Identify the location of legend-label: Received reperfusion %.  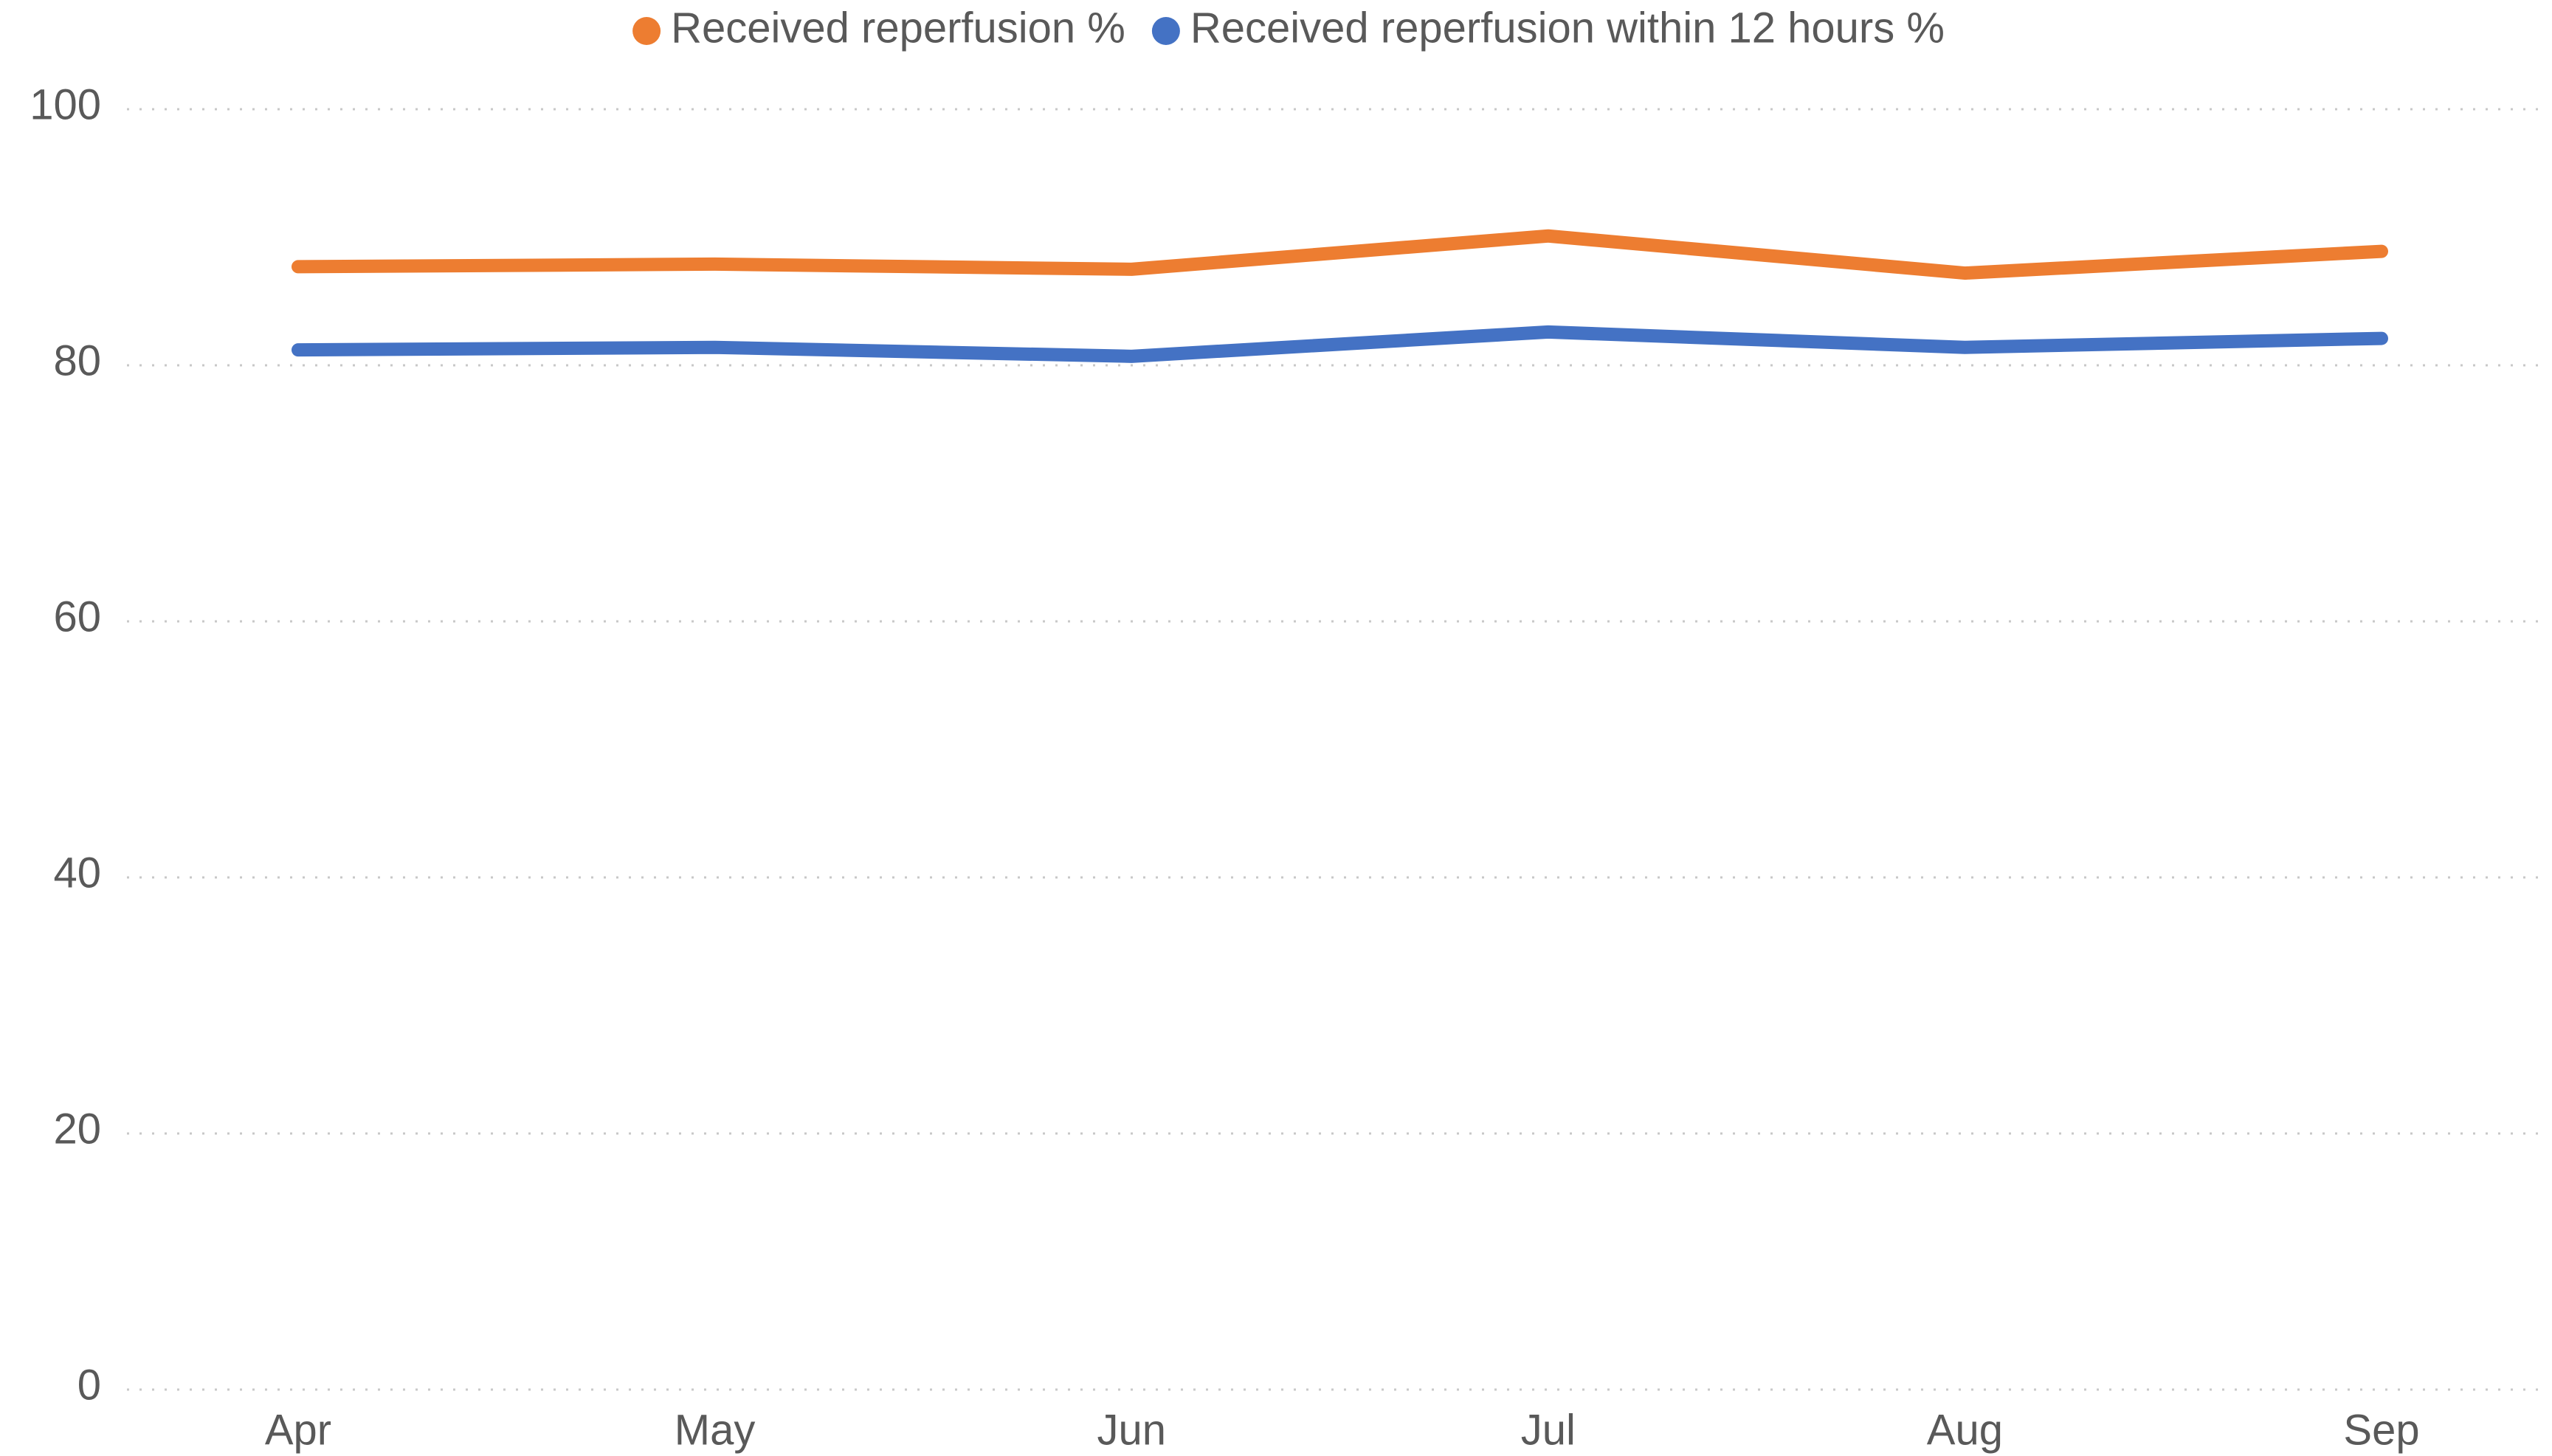
(898, 28).